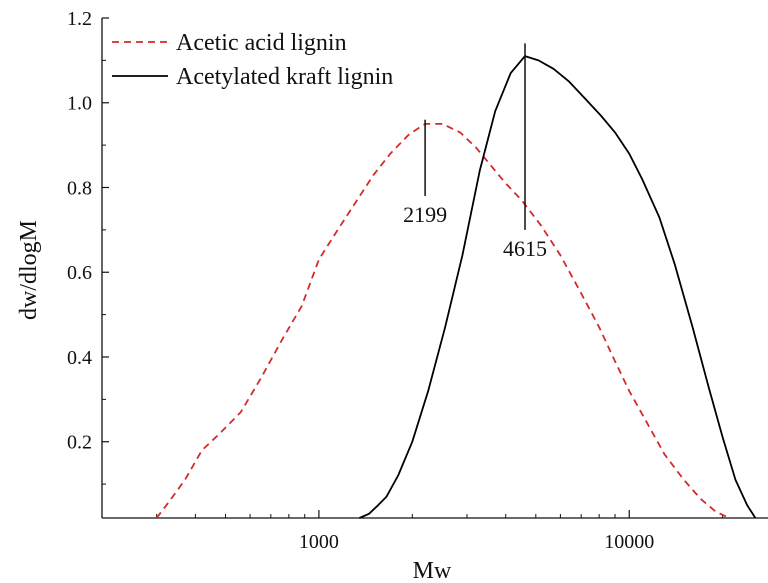 Image resolution: width=768 pixels, height=583 pixels. What do you see at coordinates (475, 152) in the screenshot?
I see `annotations: 2199 4615` at bounding box center [475, 152].